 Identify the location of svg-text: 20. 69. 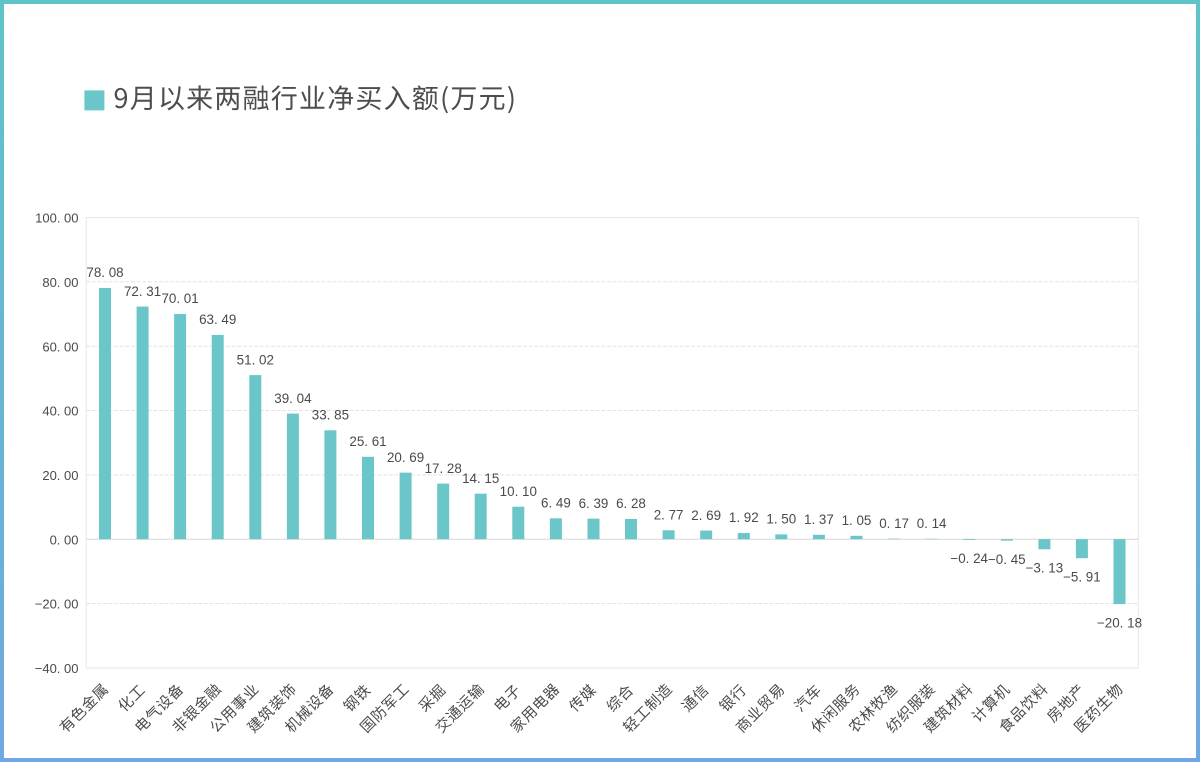
(405, 457).